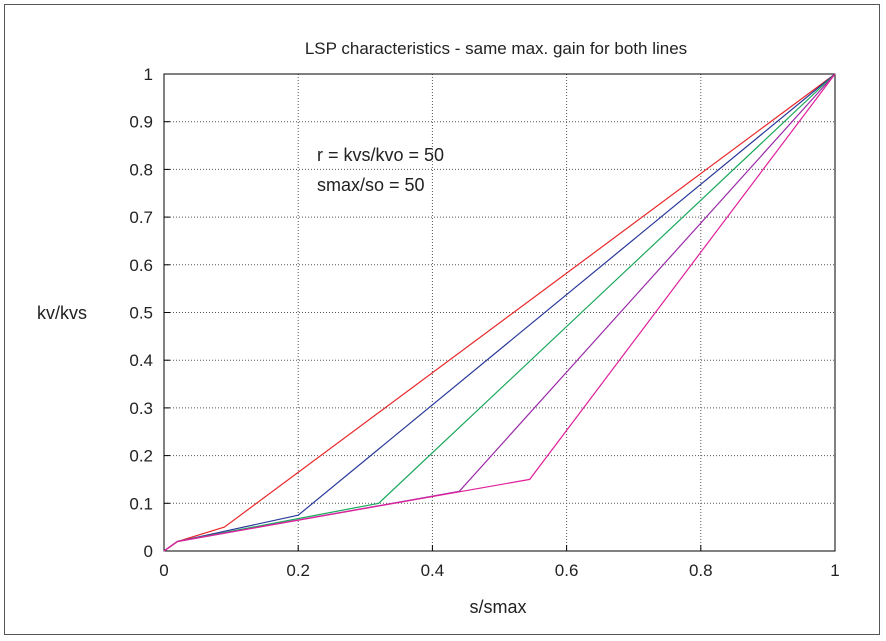 The height and width of the screenshot is (641, 886). What do you see at coordinates (141, 169) in the screenshot?
I see `y-tick-label: 0.8` at bounding box center [141, 169].